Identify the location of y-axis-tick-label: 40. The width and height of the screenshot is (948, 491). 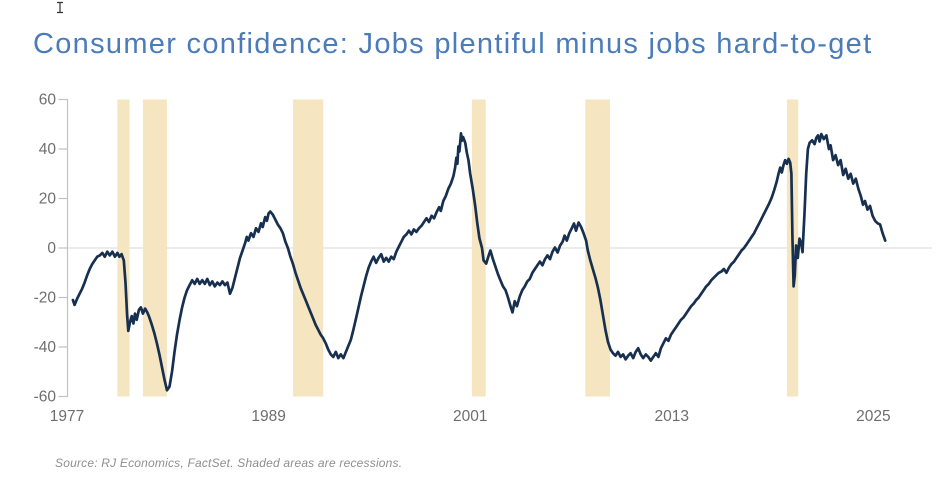
(48, 149).